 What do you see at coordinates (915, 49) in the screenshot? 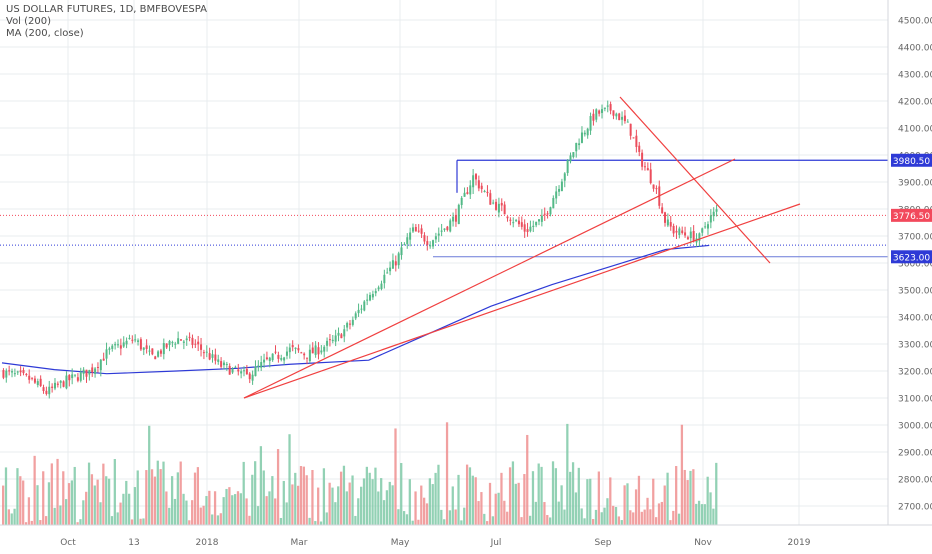
I see `price-tick-label: 4400.00` at bounding box center [915, 49].